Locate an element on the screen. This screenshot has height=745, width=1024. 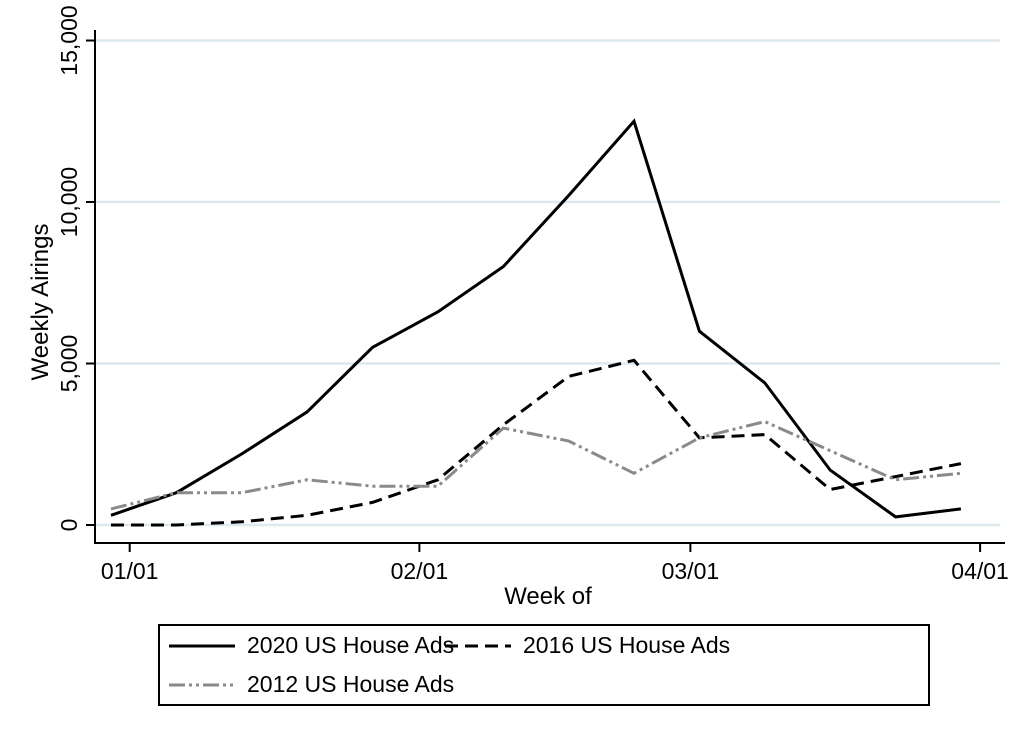
legend-label-2020: 2020 US House Ads is located at coordinates (351, 645).